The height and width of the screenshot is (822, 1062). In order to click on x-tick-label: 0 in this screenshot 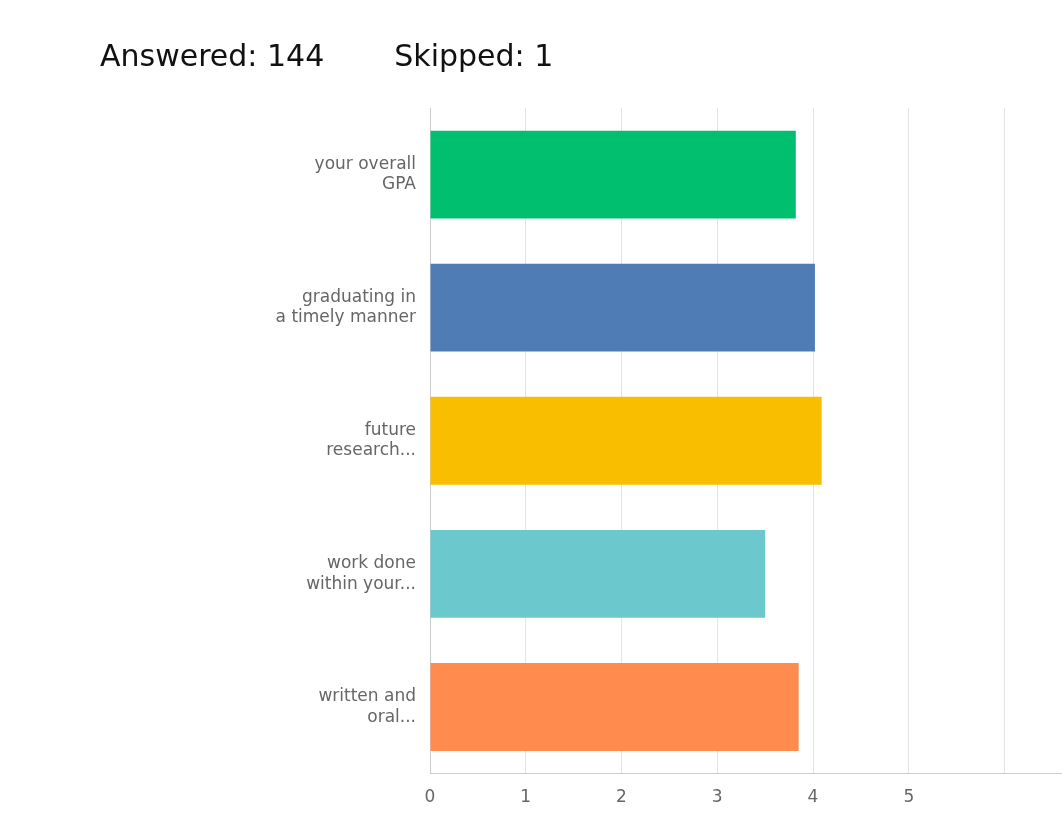, I will do `click(430, 796)`.